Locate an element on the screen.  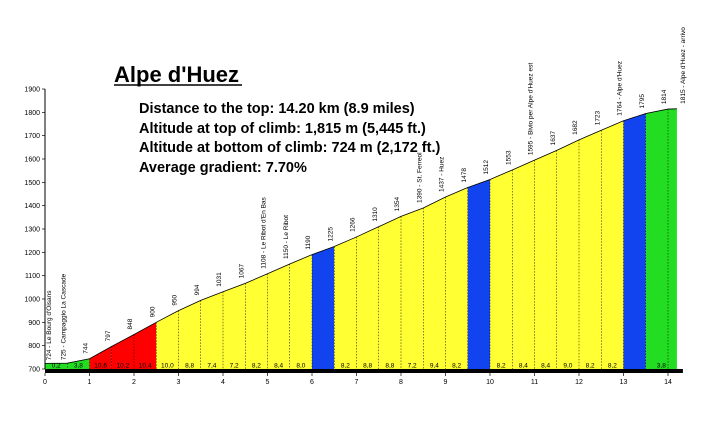
altitude-label-20: 1512 is located at coordinates (486, 167).